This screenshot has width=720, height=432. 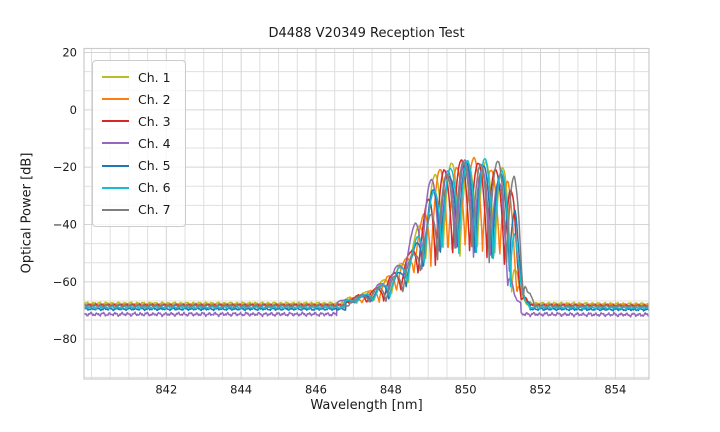 I want to click on legend-item-6: Ch. 6, so click(x=139, y=187).